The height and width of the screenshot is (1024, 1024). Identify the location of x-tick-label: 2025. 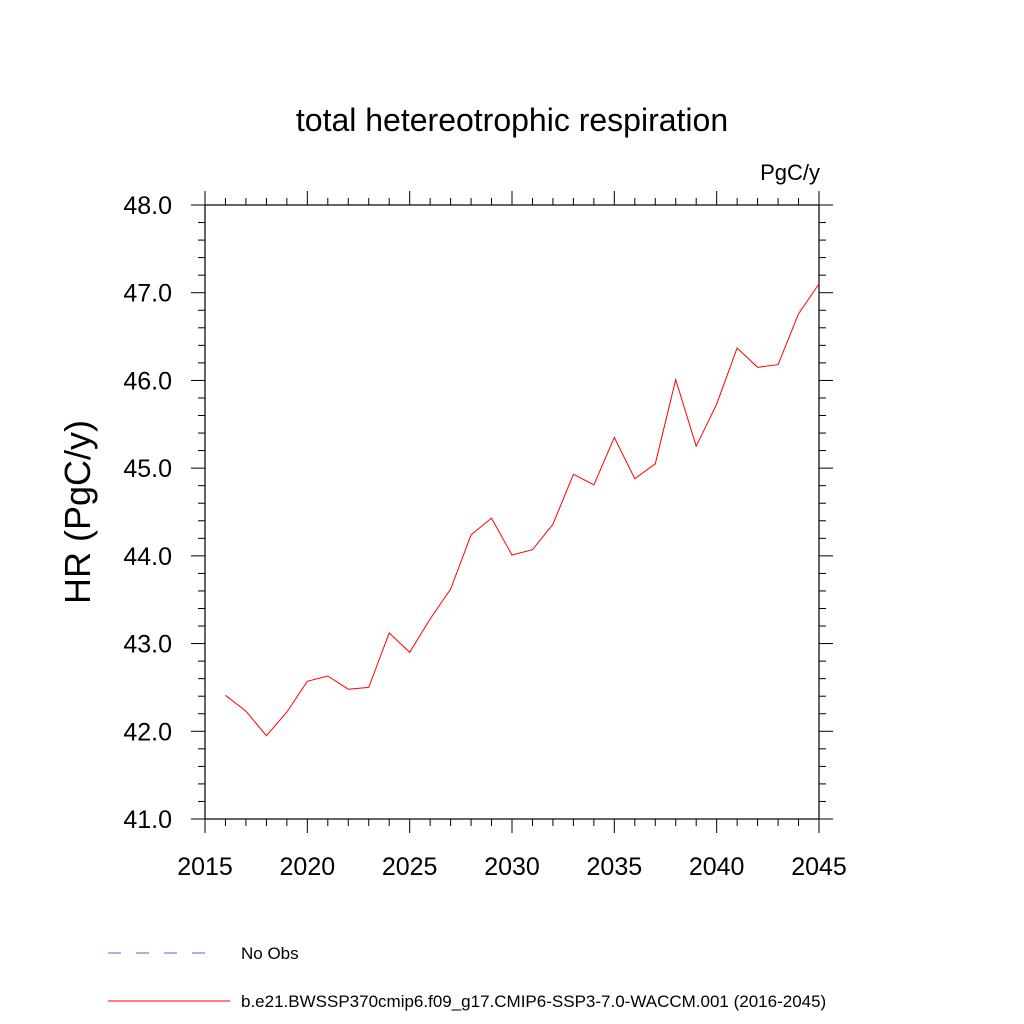
(410, 867).